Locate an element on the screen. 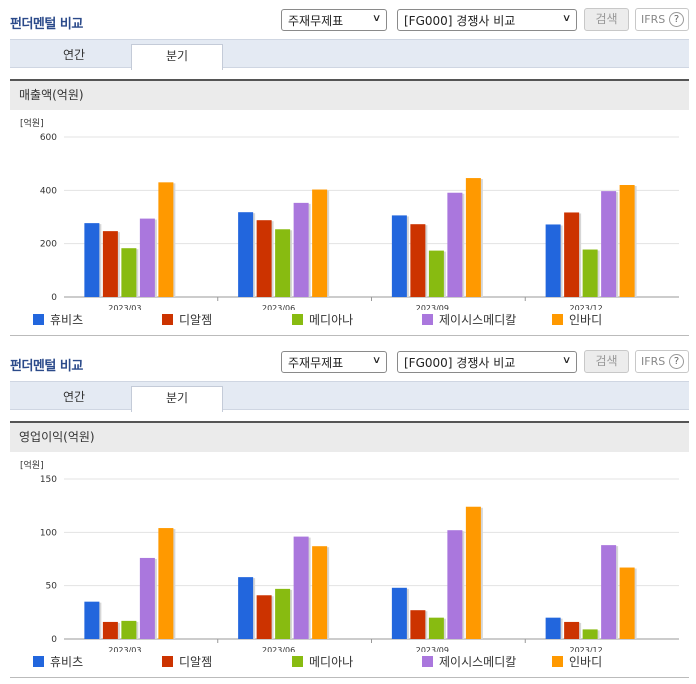 This screenshot has height=684, width=696. x-tick-label: 2023/03 is located at coordinates (124, 649).